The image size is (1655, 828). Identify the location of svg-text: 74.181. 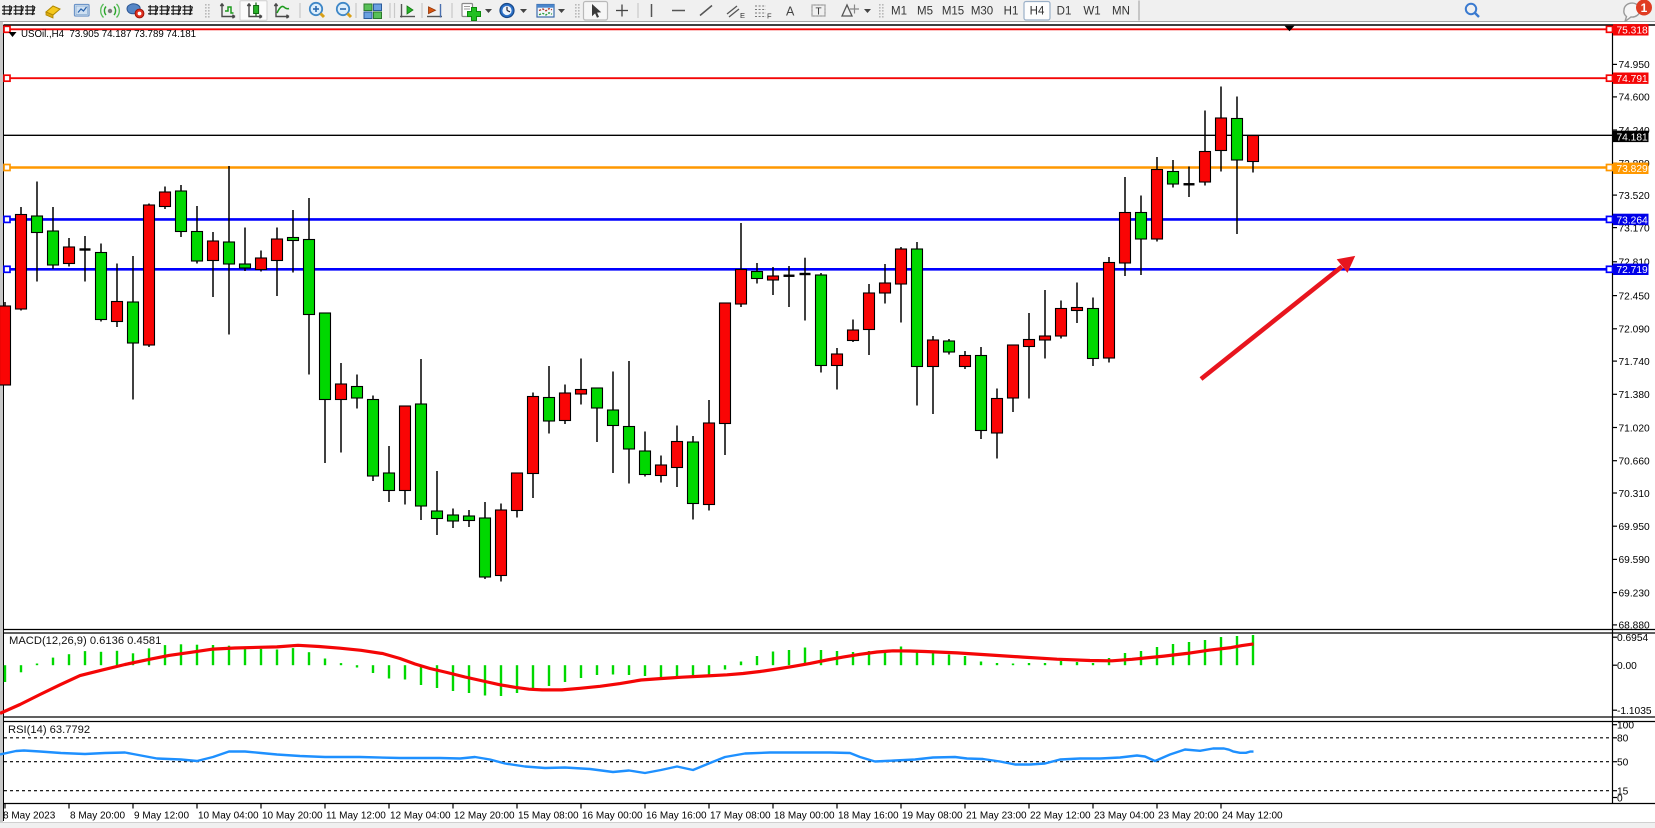
(1632, 137).